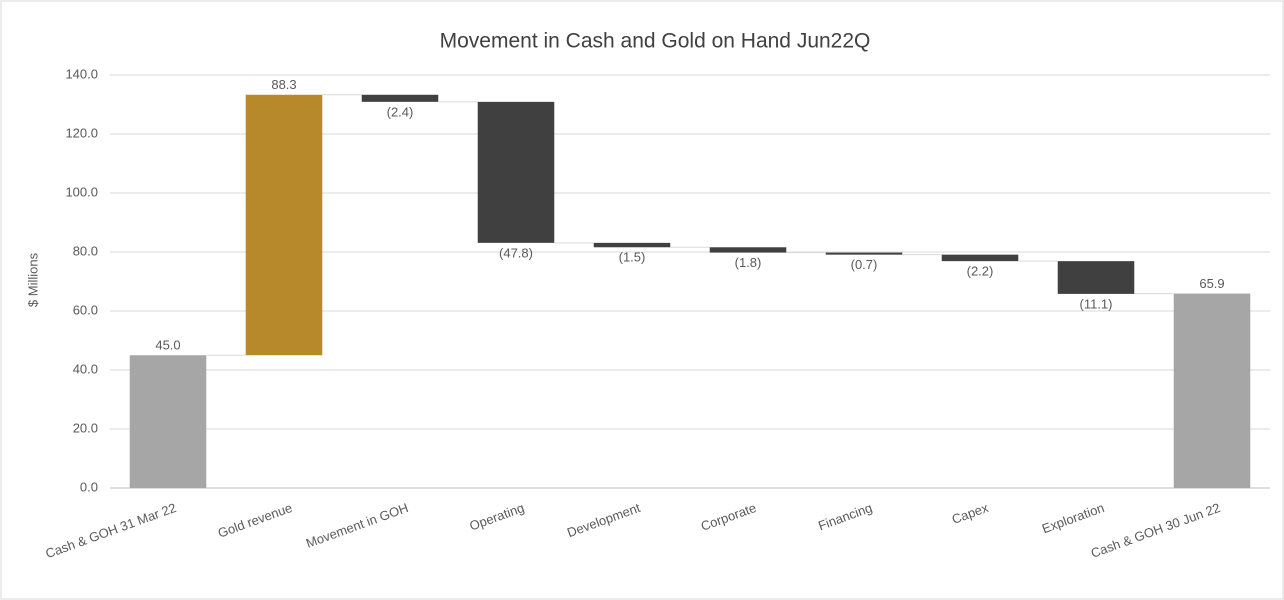  What do you see at coordinates (81, 132) in the screenshot?
I see `y-tick-label: 120.0` at bounding box center [81, 132].